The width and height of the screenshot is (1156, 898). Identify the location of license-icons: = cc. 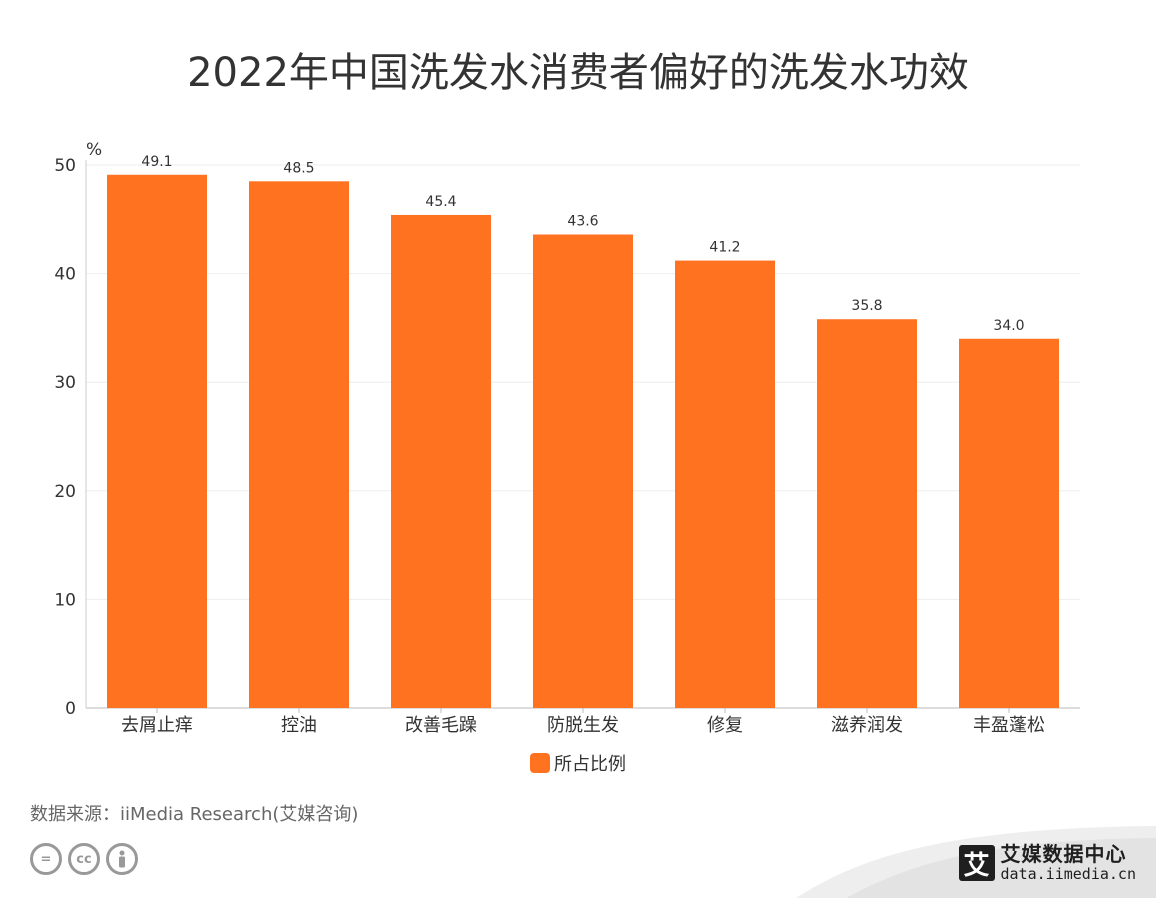
(84, 859).